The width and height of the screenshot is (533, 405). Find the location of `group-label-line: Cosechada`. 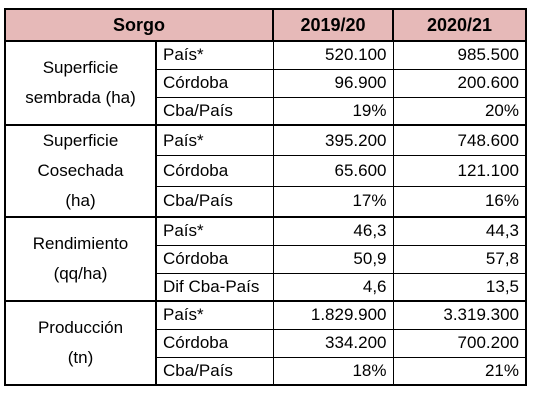

group-label-line: Cosechada is located at coordinates (80, 170).